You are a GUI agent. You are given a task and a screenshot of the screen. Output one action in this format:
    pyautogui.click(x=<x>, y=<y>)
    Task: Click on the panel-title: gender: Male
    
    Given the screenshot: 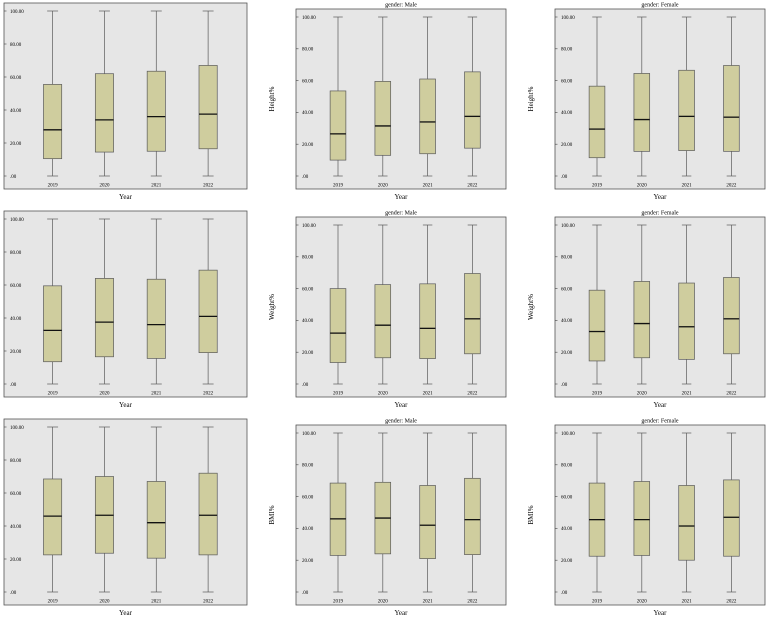 What is the action you would take?
    pyautogui.click(x=401, y=214)
    